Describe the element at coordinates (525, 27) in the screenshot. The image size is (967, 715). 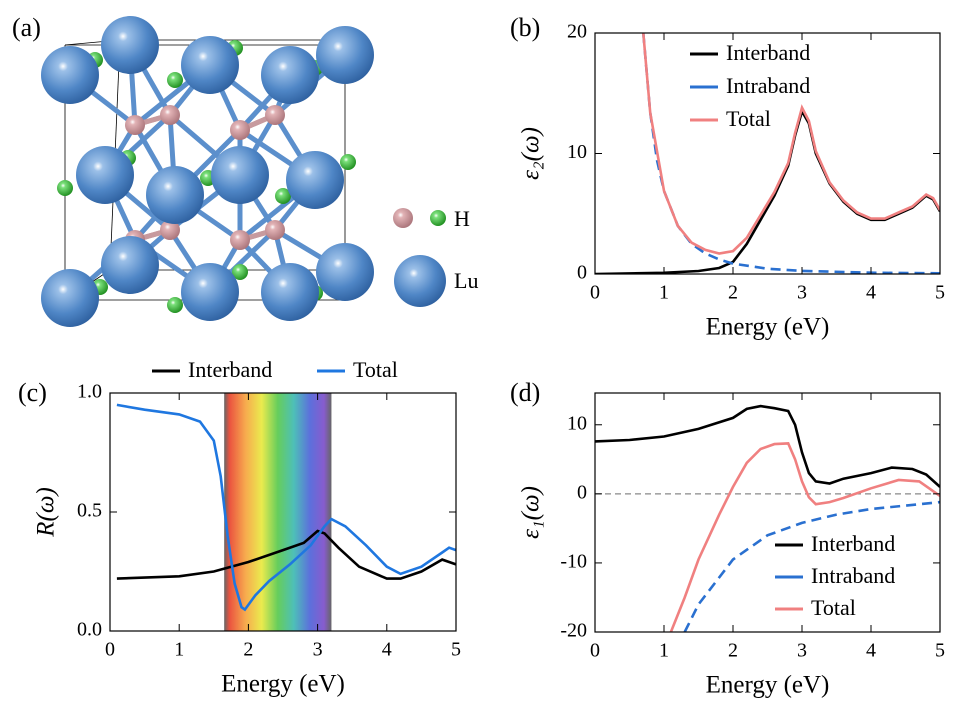
I see `panel-label: (b)` at that location.